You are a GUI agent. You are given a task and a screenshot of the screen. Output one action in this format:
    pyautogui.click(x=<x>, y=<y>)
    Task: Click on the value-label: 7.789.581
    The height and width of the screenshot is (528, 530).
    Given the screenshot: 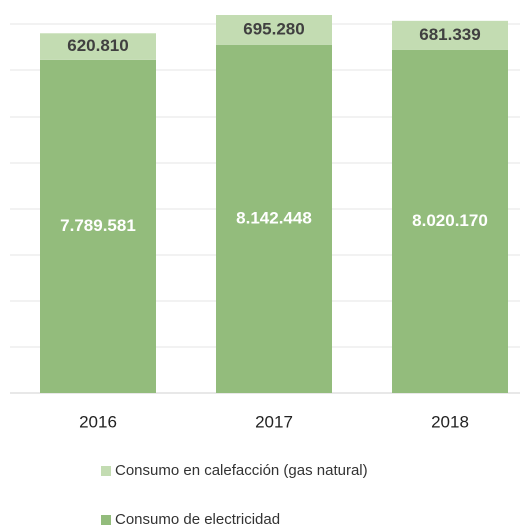 What is the action you would take?
    pyautogui.click(x=98, y=225)
    